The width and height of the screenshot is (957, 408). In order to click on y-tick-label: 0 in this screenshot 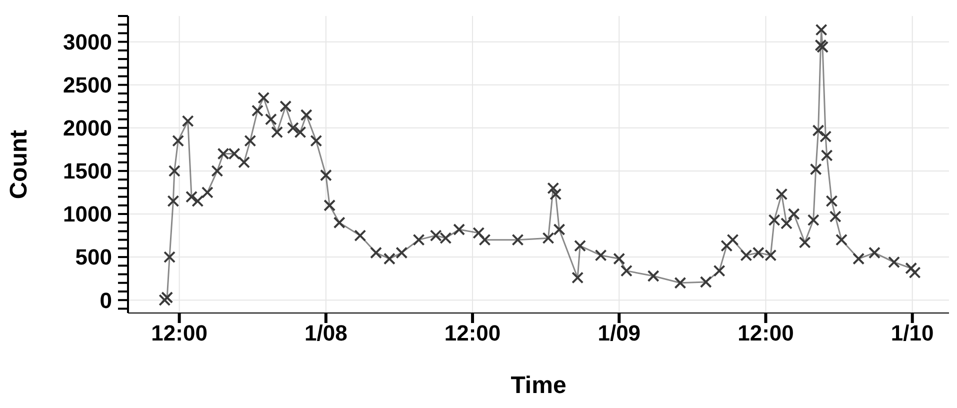, I will do `click(106, 300)`.